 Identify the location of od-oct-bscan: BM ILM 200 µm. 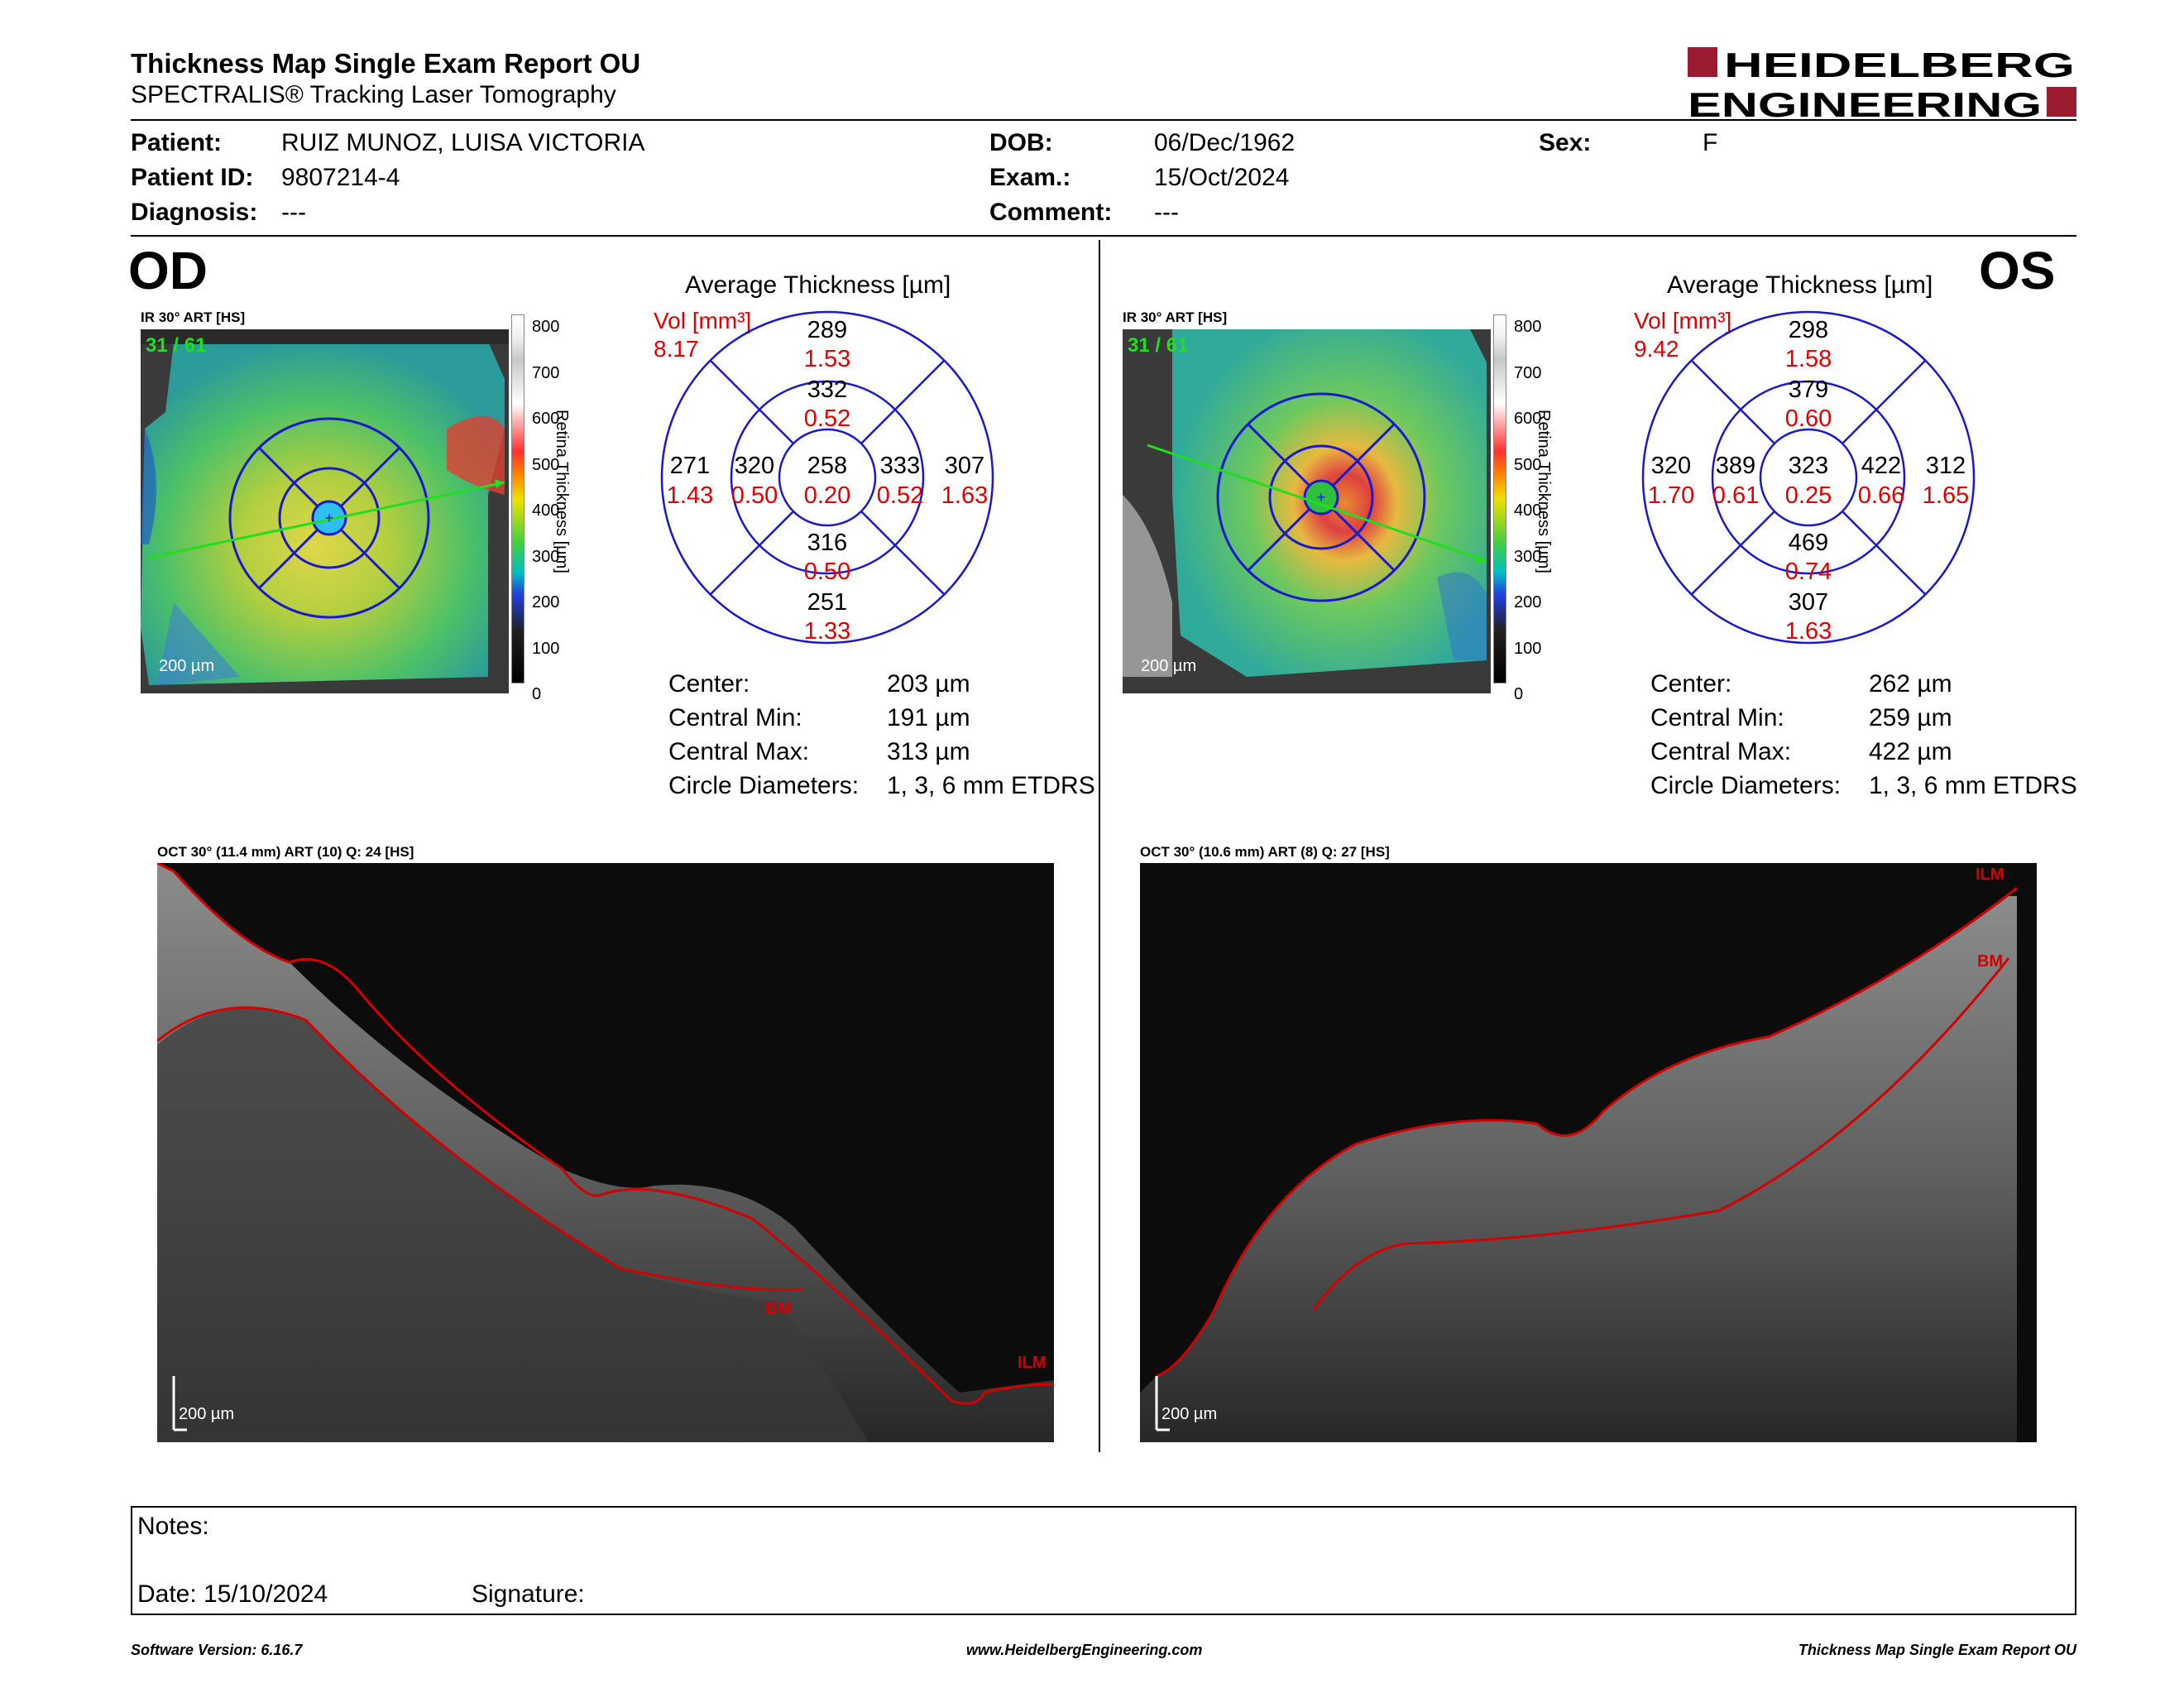
(605, 1152).